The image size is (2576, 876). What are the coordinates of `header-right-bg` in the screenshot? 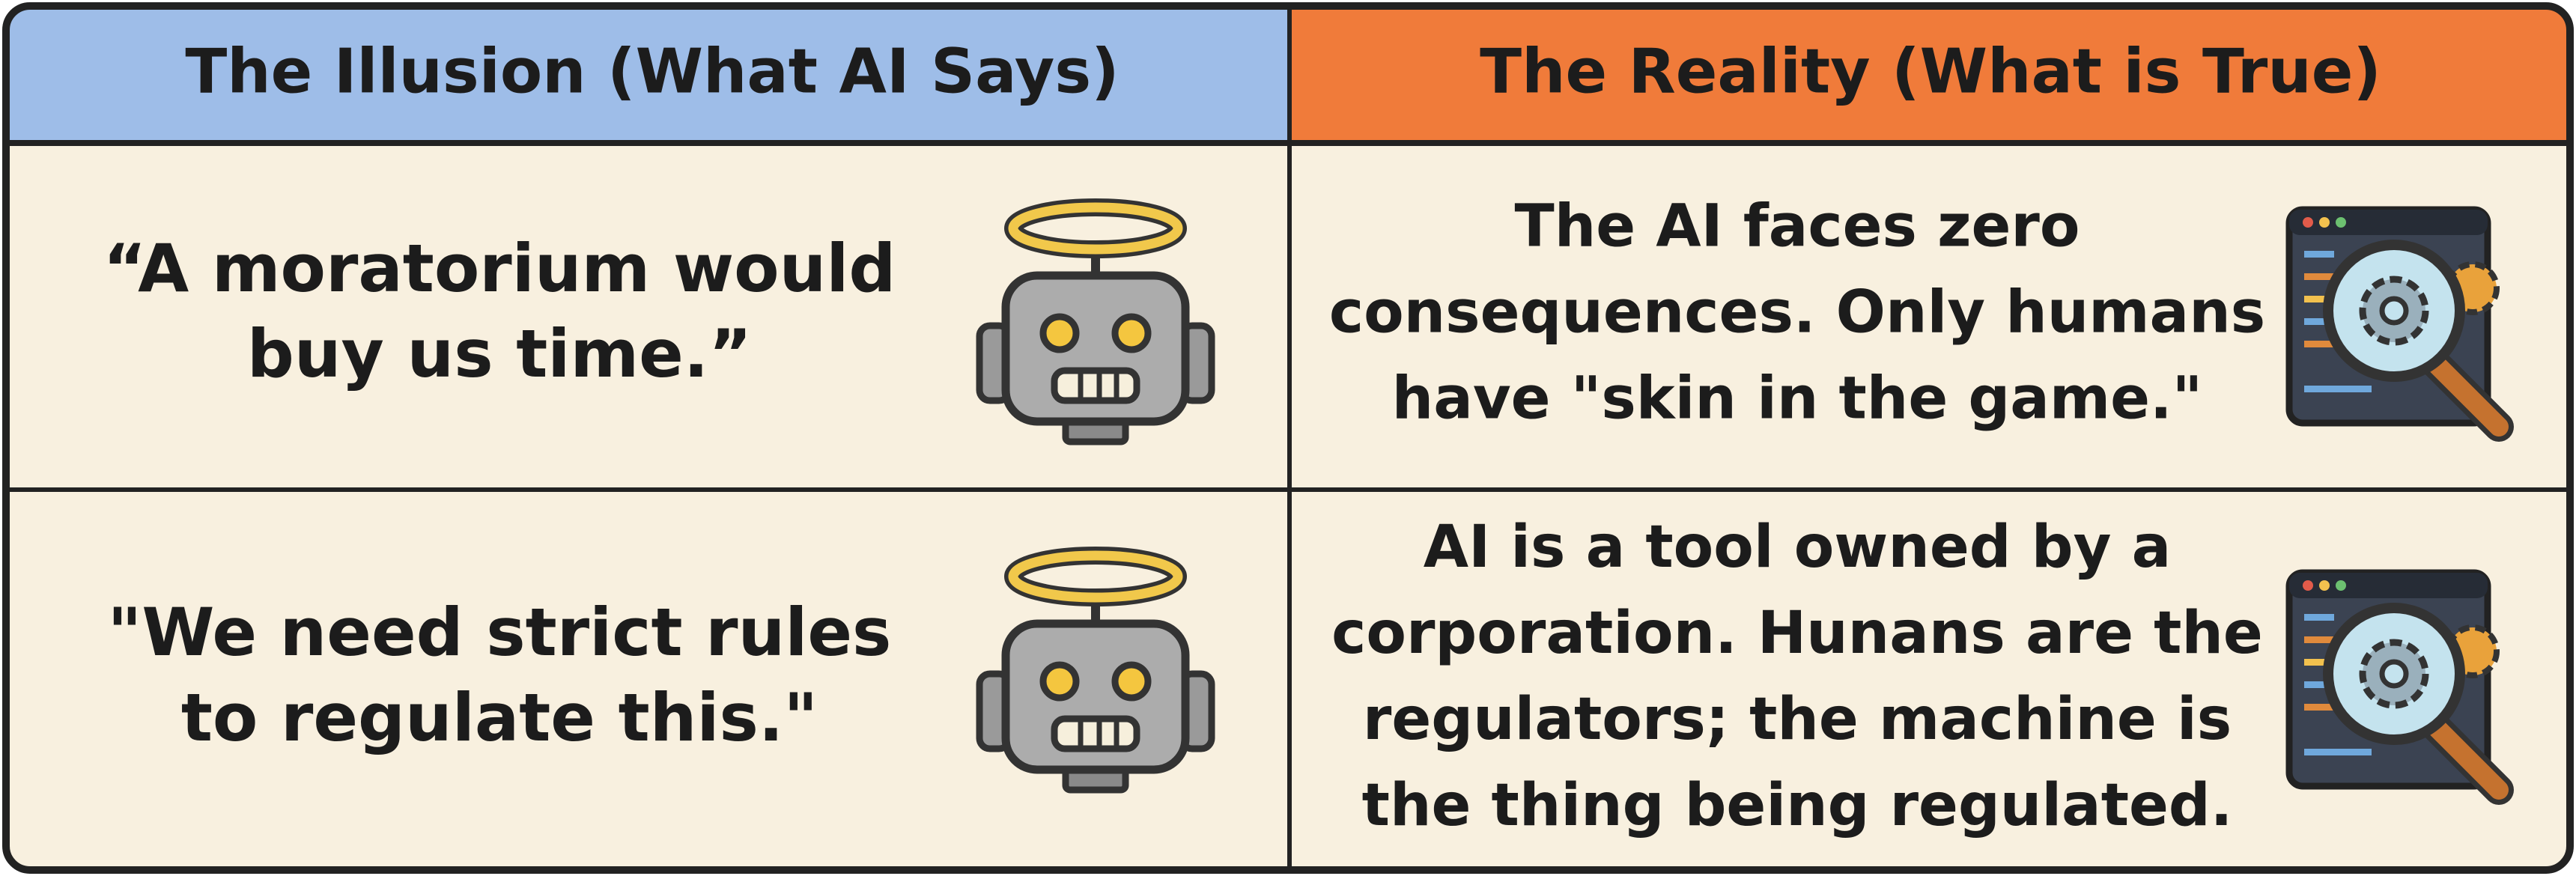 It's located at (1929, 74).